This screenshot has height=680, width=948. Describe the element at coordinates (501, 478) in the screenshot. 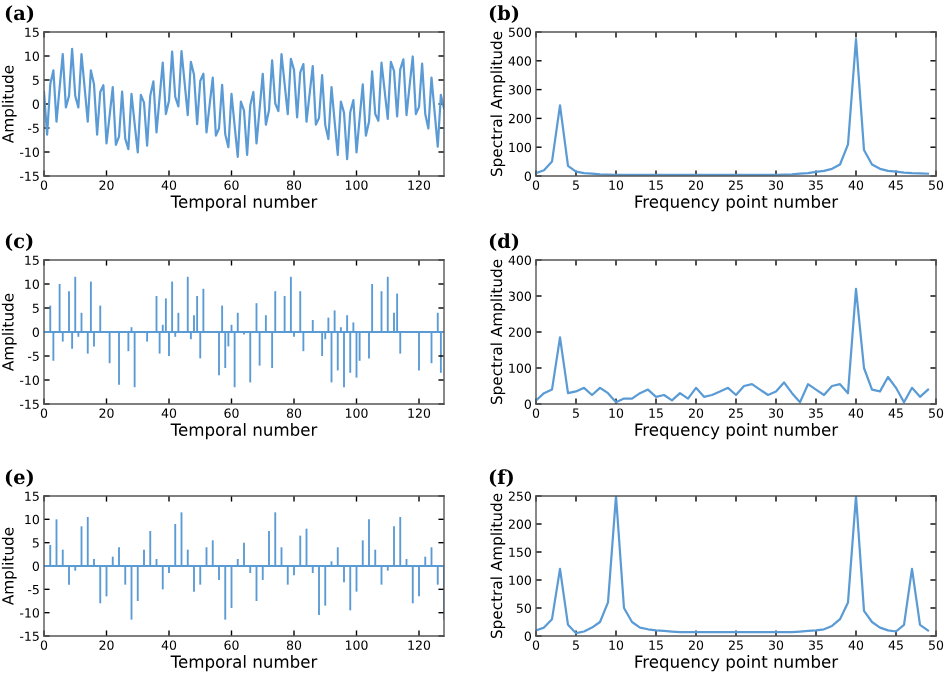

I see `chart-title: (f)` at that location.